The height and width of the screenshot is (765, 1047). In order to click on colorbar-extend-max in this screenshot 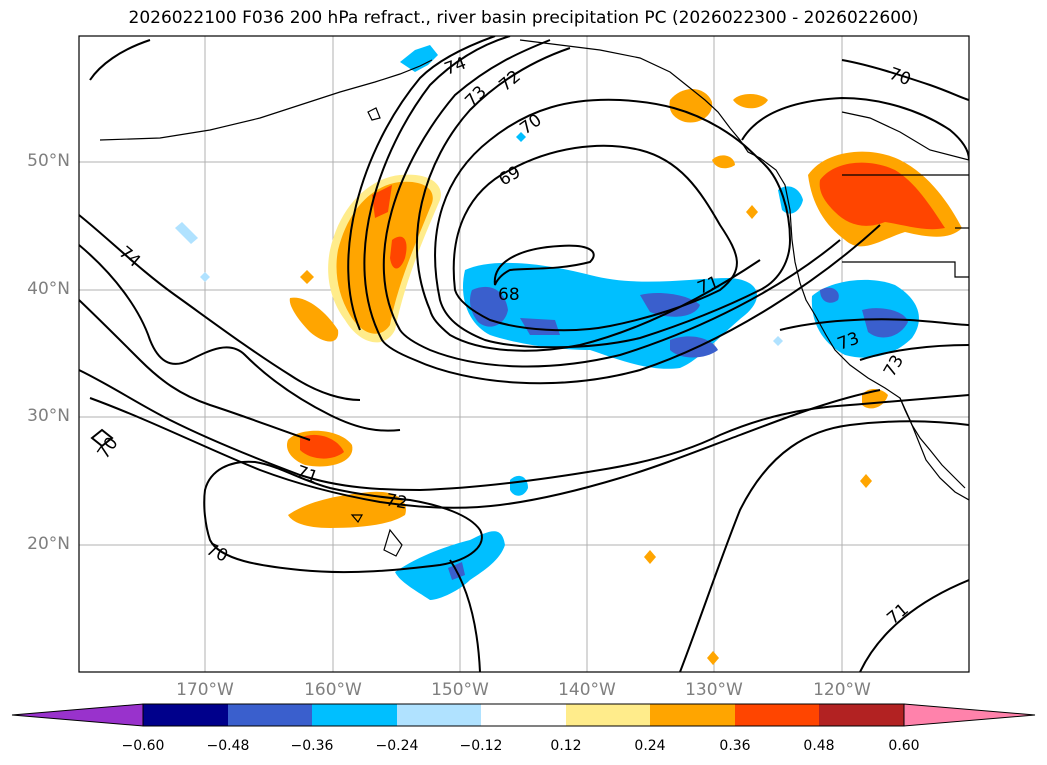, I will do `click(969, 715)`.